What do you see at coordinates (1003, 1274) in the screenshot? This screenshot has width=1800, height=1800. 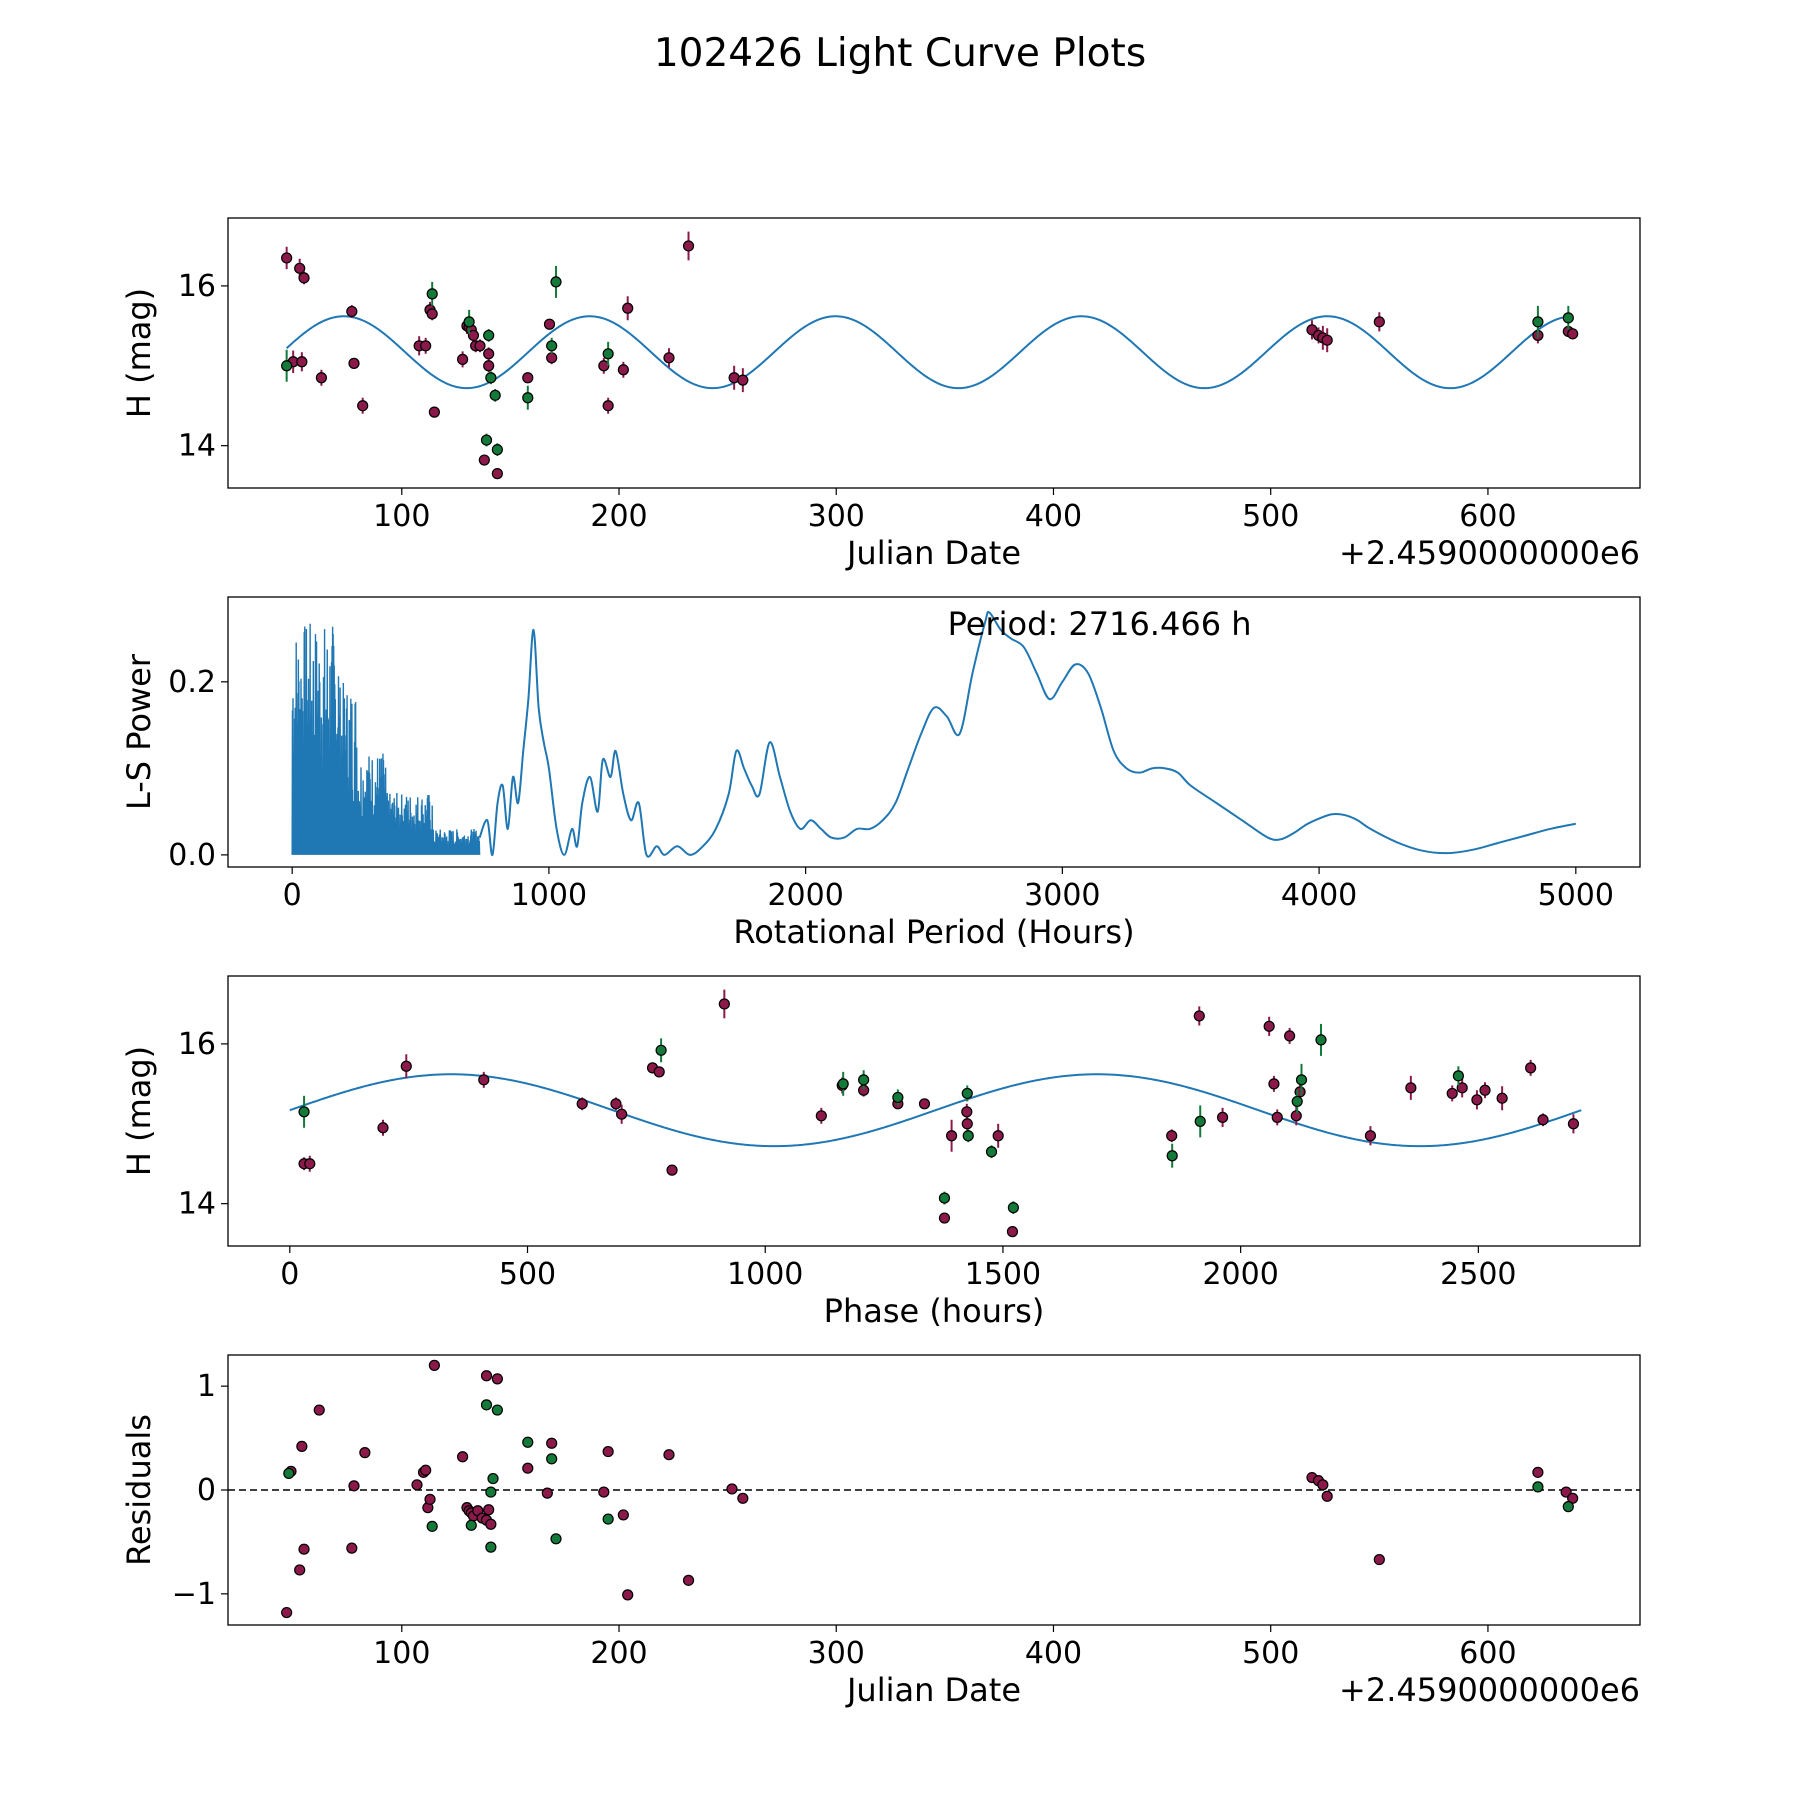 I see `x-tick-label: 1500` at bounding box center [1003, 1274].